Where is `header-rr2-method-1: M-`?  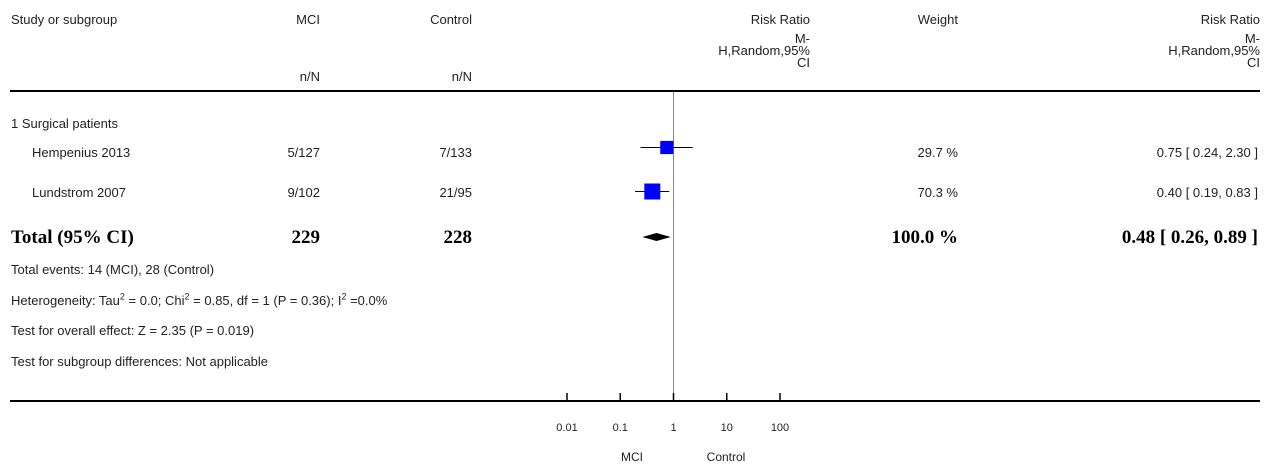 header-rr2-method-1: M- is located at coordinates (1252, 38).